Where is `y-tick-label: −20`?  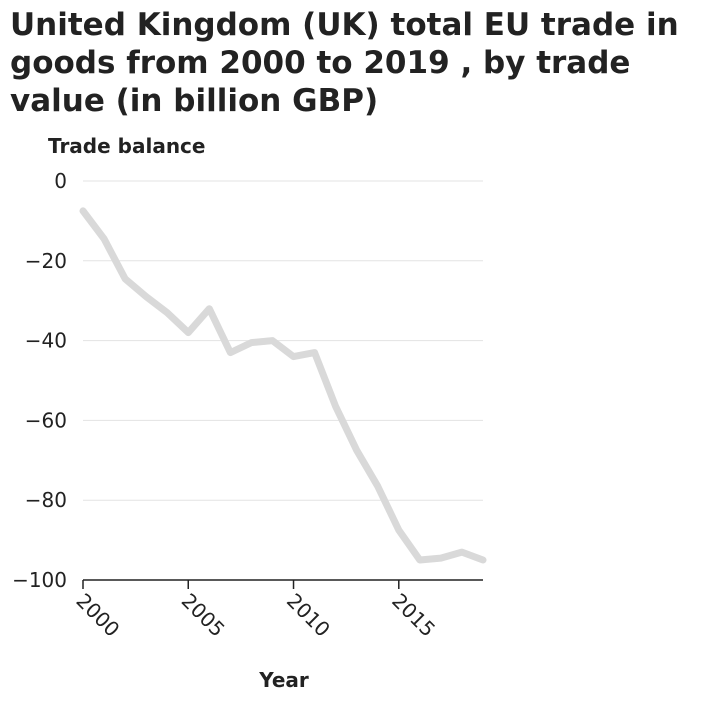 y-tick-label: −20 is located at coordinates (46, 261).